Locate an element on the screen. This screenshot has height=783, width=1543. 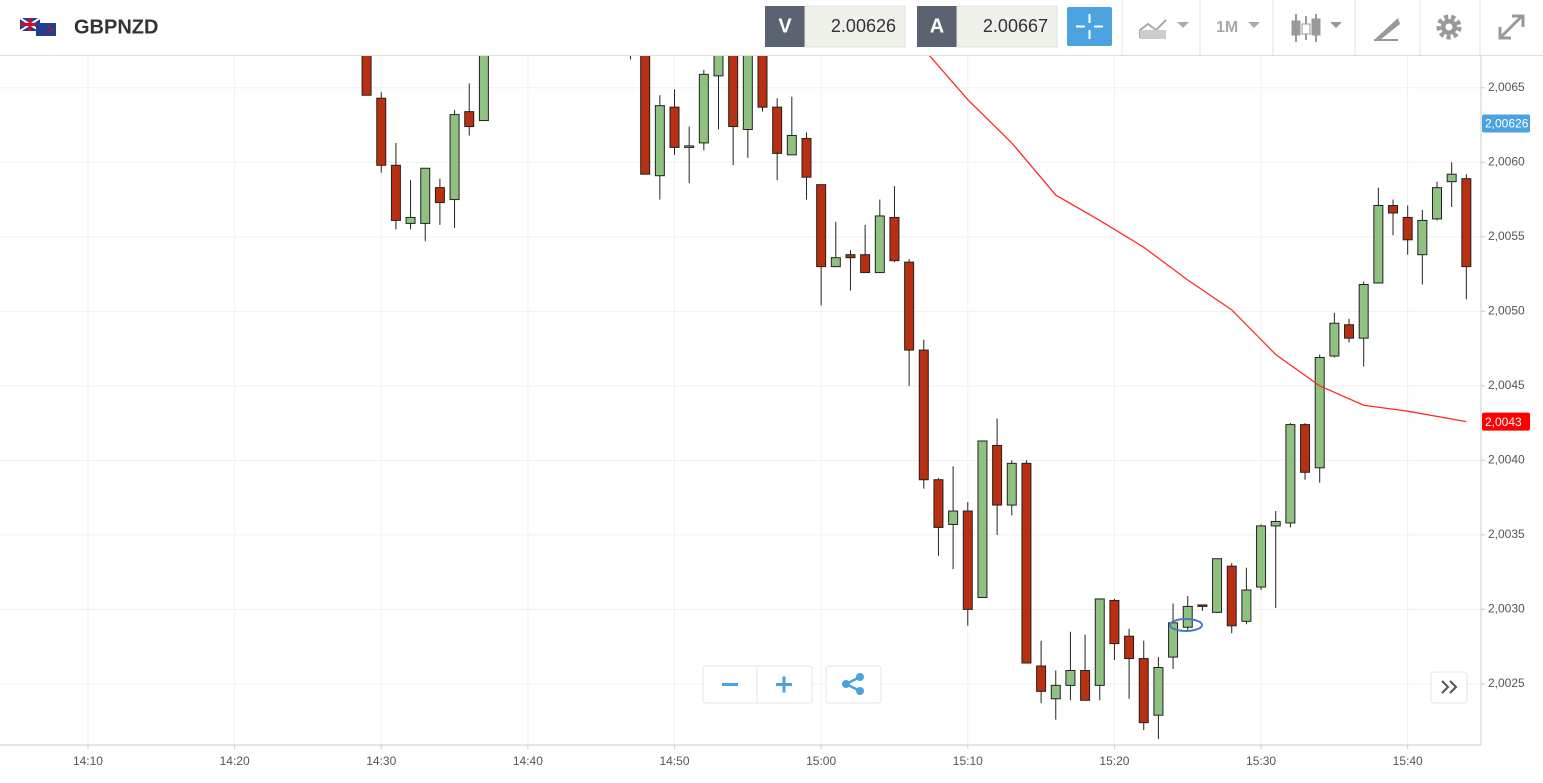
sell-label: V is located at coordinates (785, 26).